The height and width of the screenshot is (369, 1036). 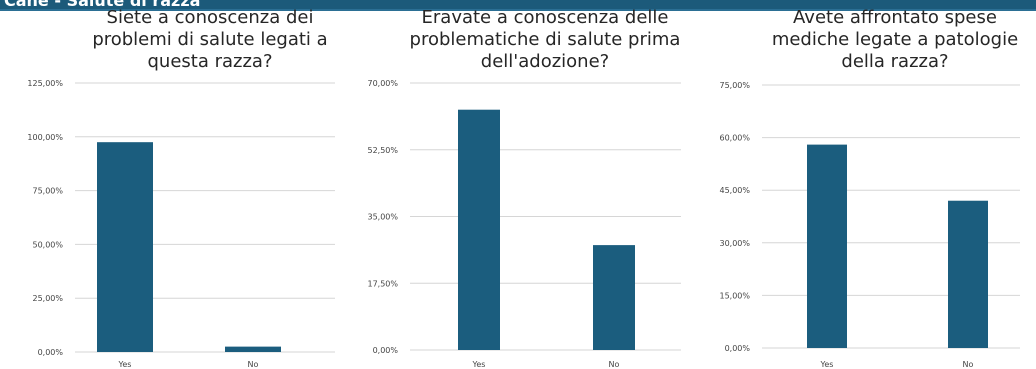 What do you see at coordinates (102, 4) in the screenshot?
I see `header-title: Cane - Salute di razza` at bounding box center [102, 4].